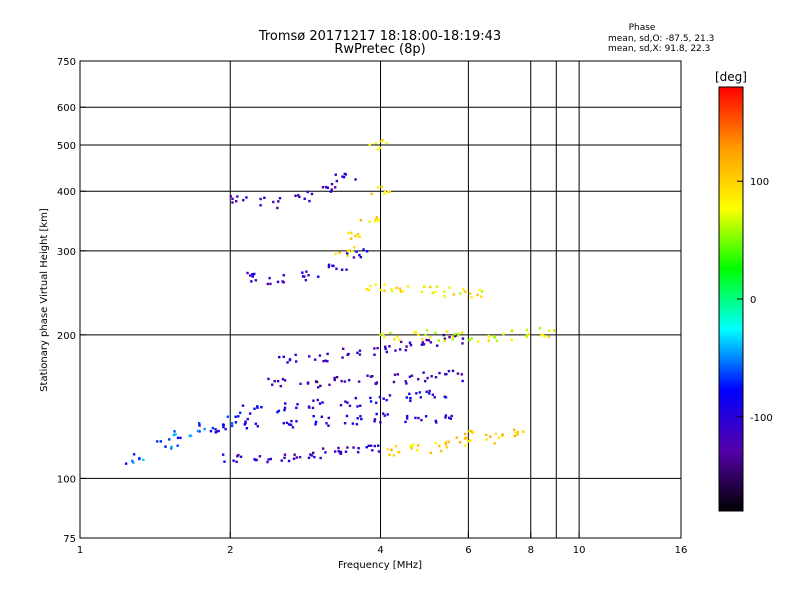  What do you see at coordinates (69, 539) in the screenshot?
I see `y-tick-label: 75` at bounding box center [69, 539].